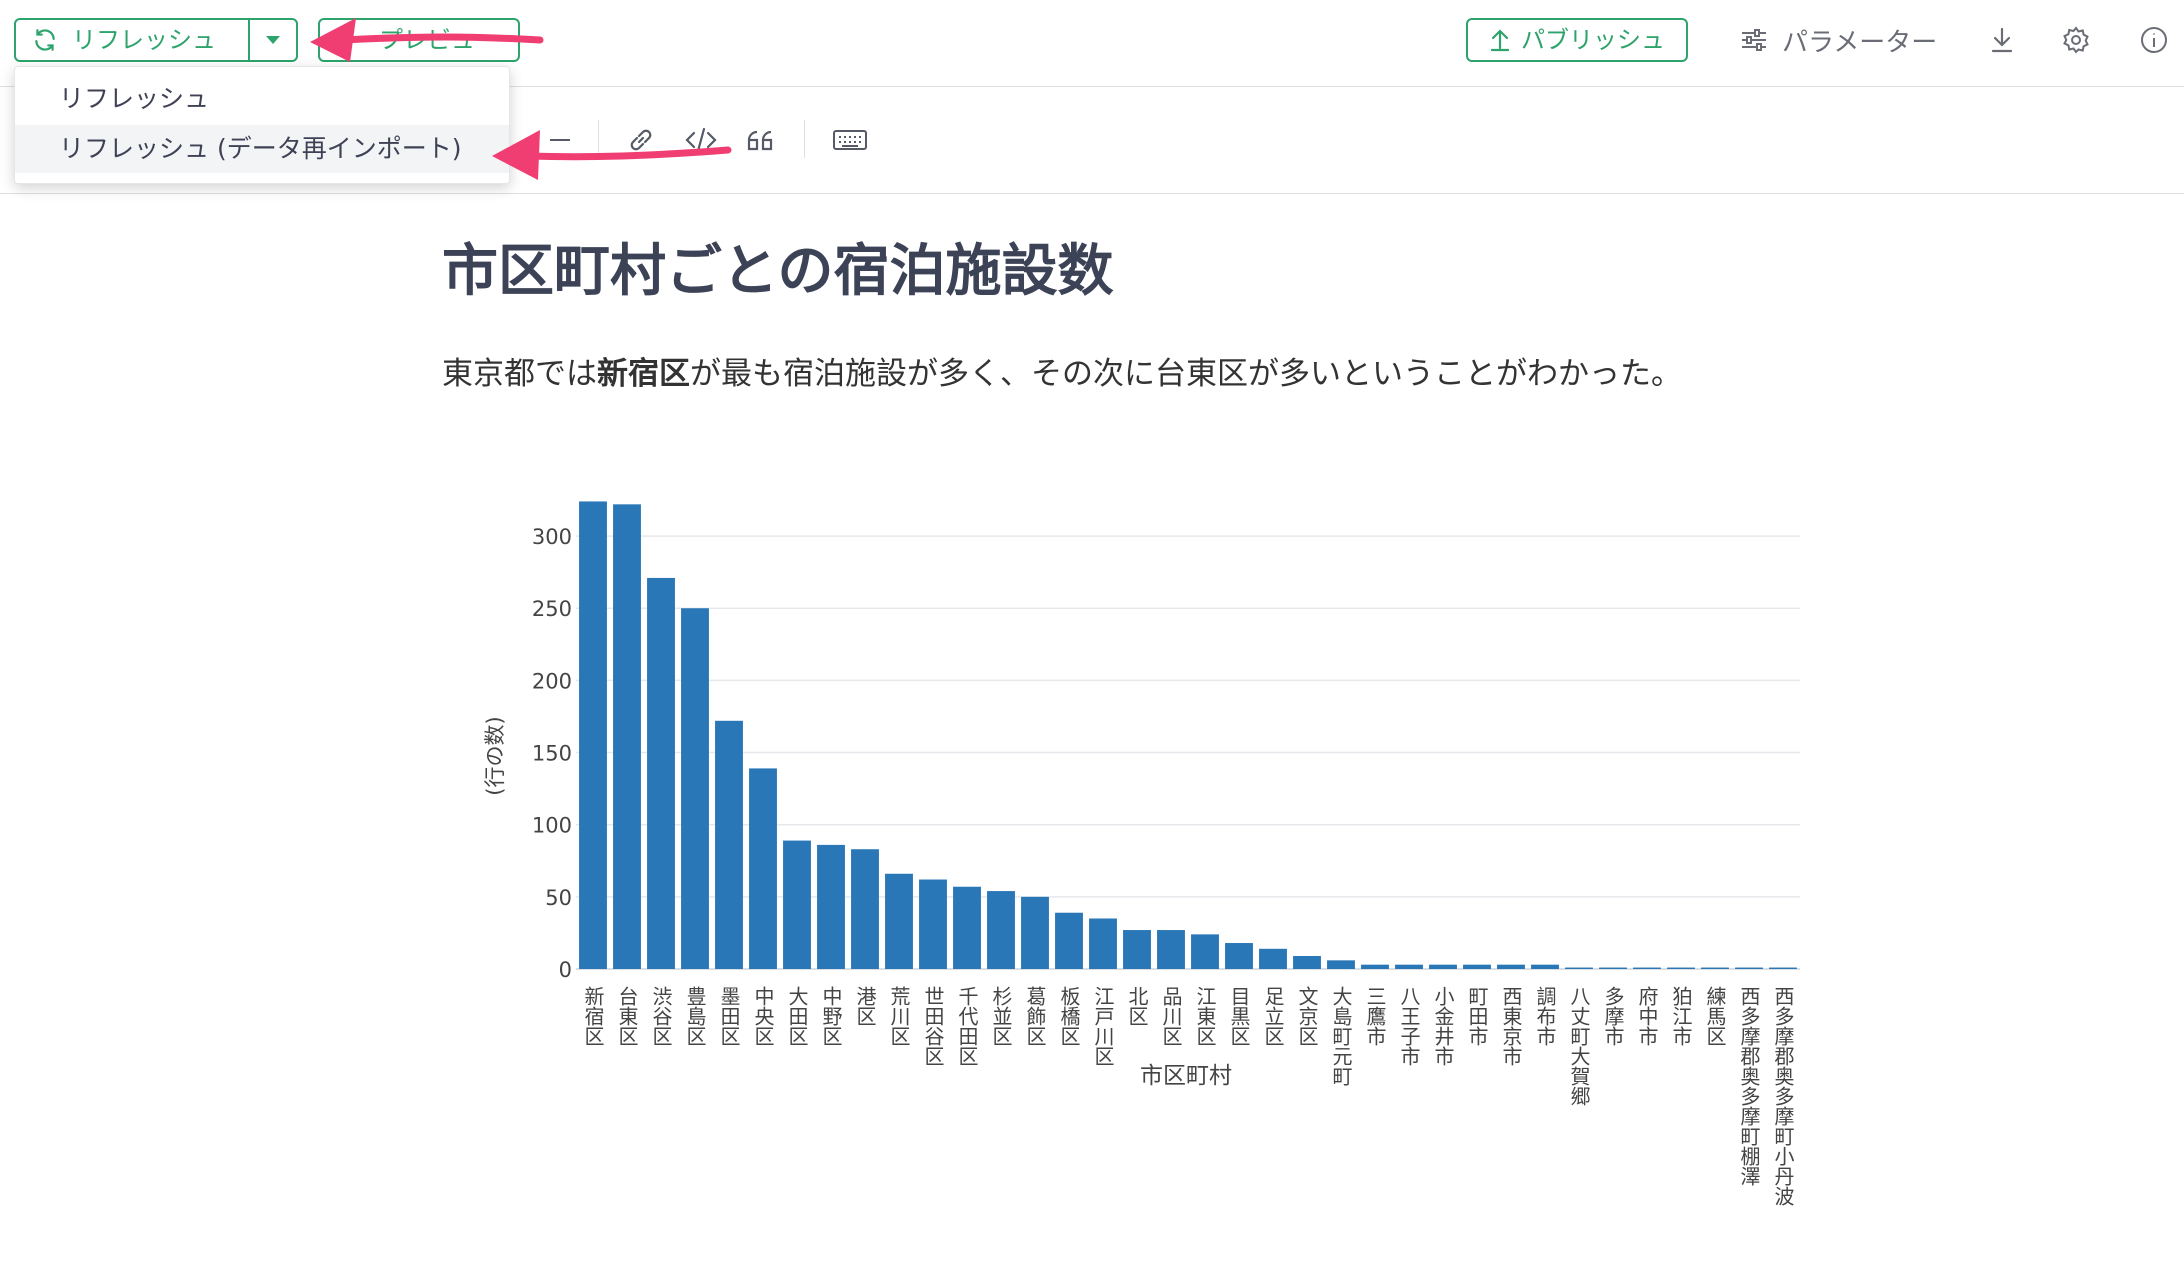 The height and width of the screenshot is (1262, 2184). I want to click on x-tick-label: 調布市, so click(1545, 1016).